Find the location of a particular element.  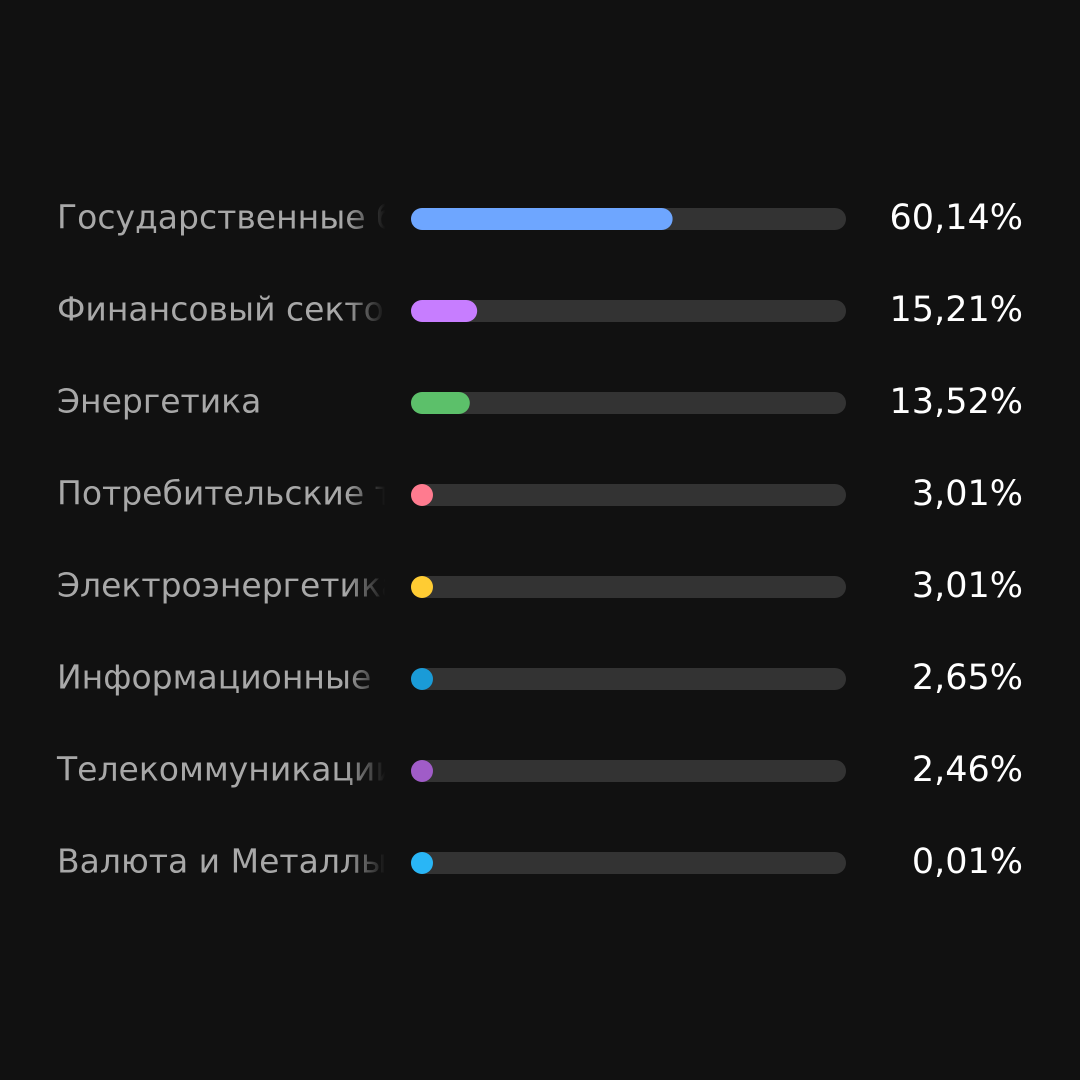

category-label: Валюта и Металлы is located at coordinates (222, 861).